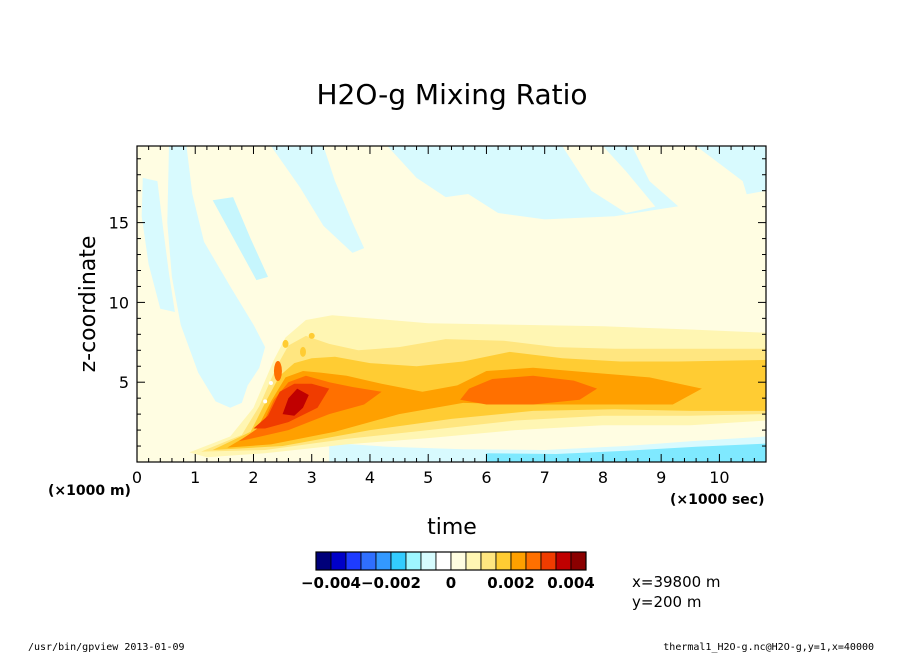  I want to click on y-tick-label: 15, so click(119, 223).